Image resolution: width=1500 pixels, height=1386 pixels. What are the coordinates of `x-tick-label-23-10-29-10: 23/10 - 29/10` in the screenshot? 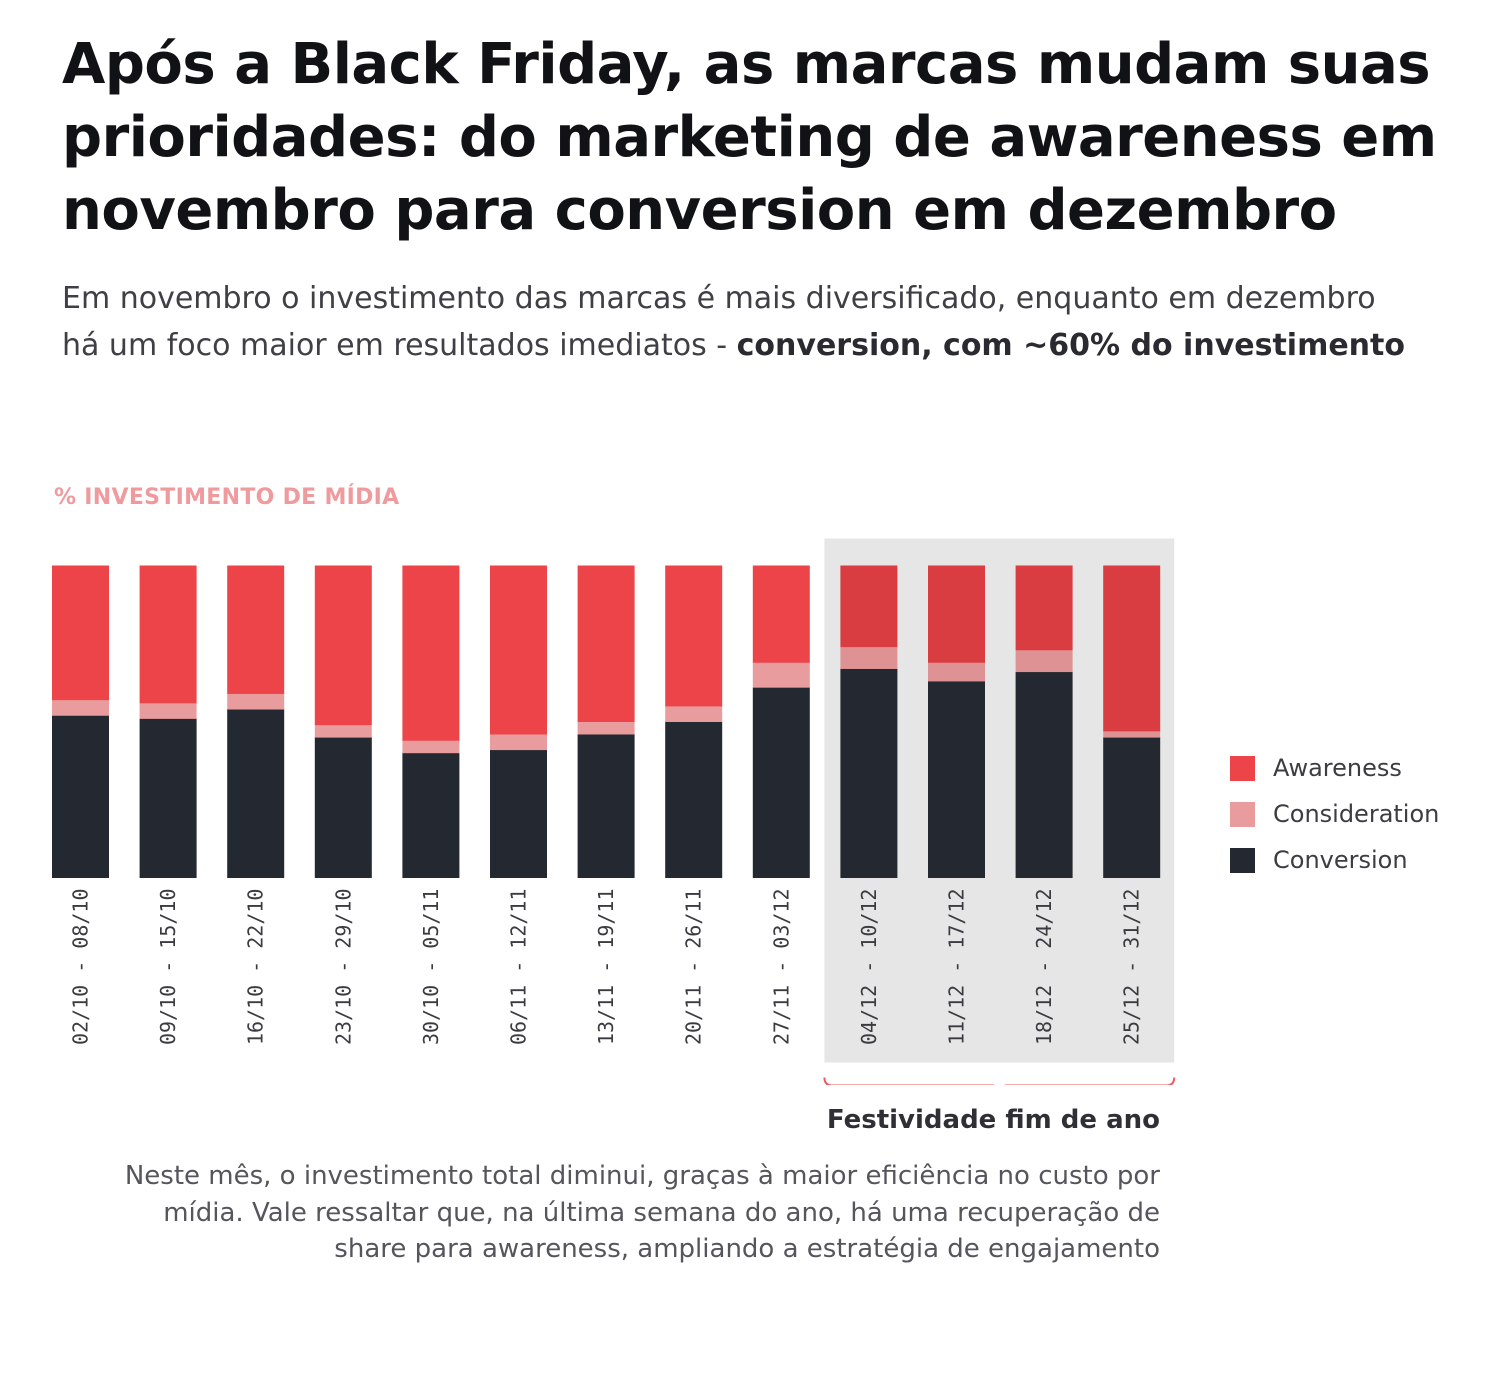 It's located at (343, 967).